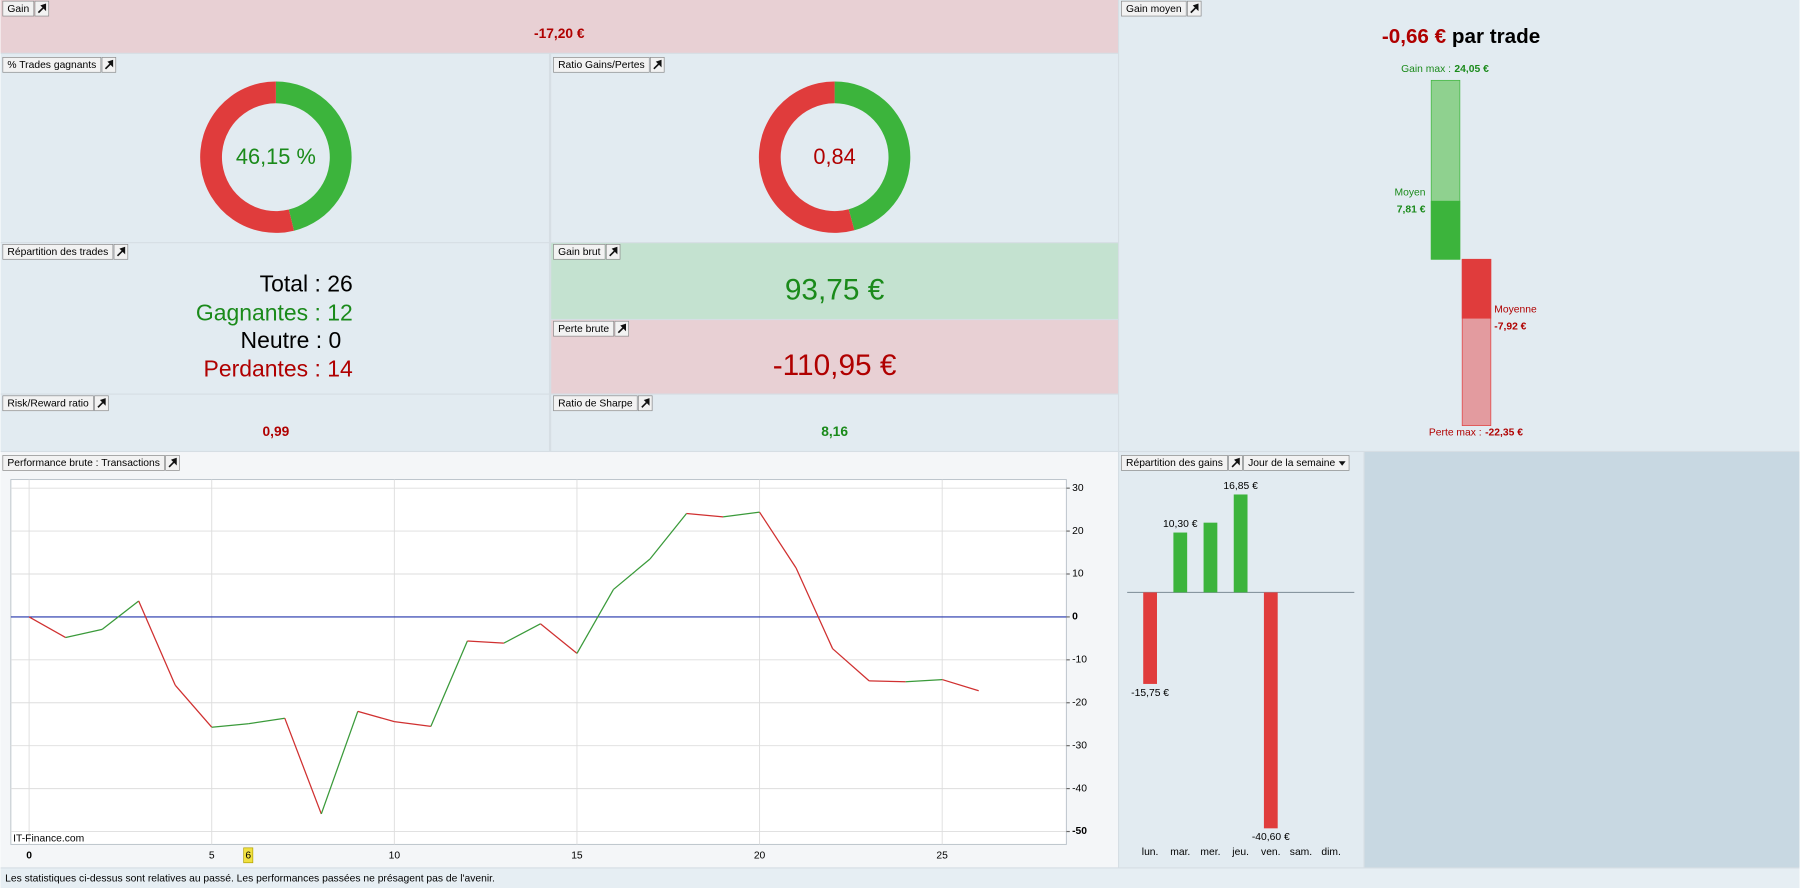 The height and width of the screenshot is (888, 1800). Describe the element at coordinates (276, 156) in the screenshot. I see `donut-center-label: 46,15 %` at that location.